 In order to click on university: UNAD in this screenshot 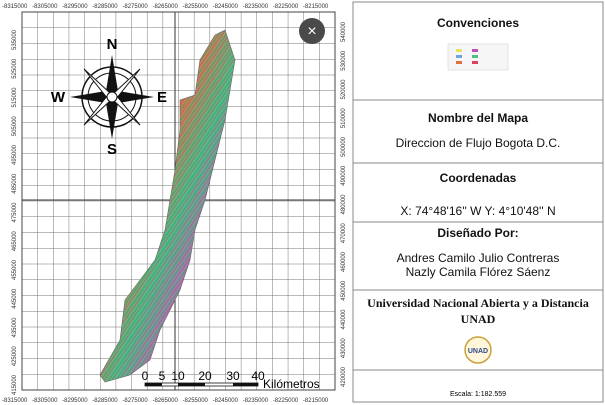, I will do `click(478, 319)`.